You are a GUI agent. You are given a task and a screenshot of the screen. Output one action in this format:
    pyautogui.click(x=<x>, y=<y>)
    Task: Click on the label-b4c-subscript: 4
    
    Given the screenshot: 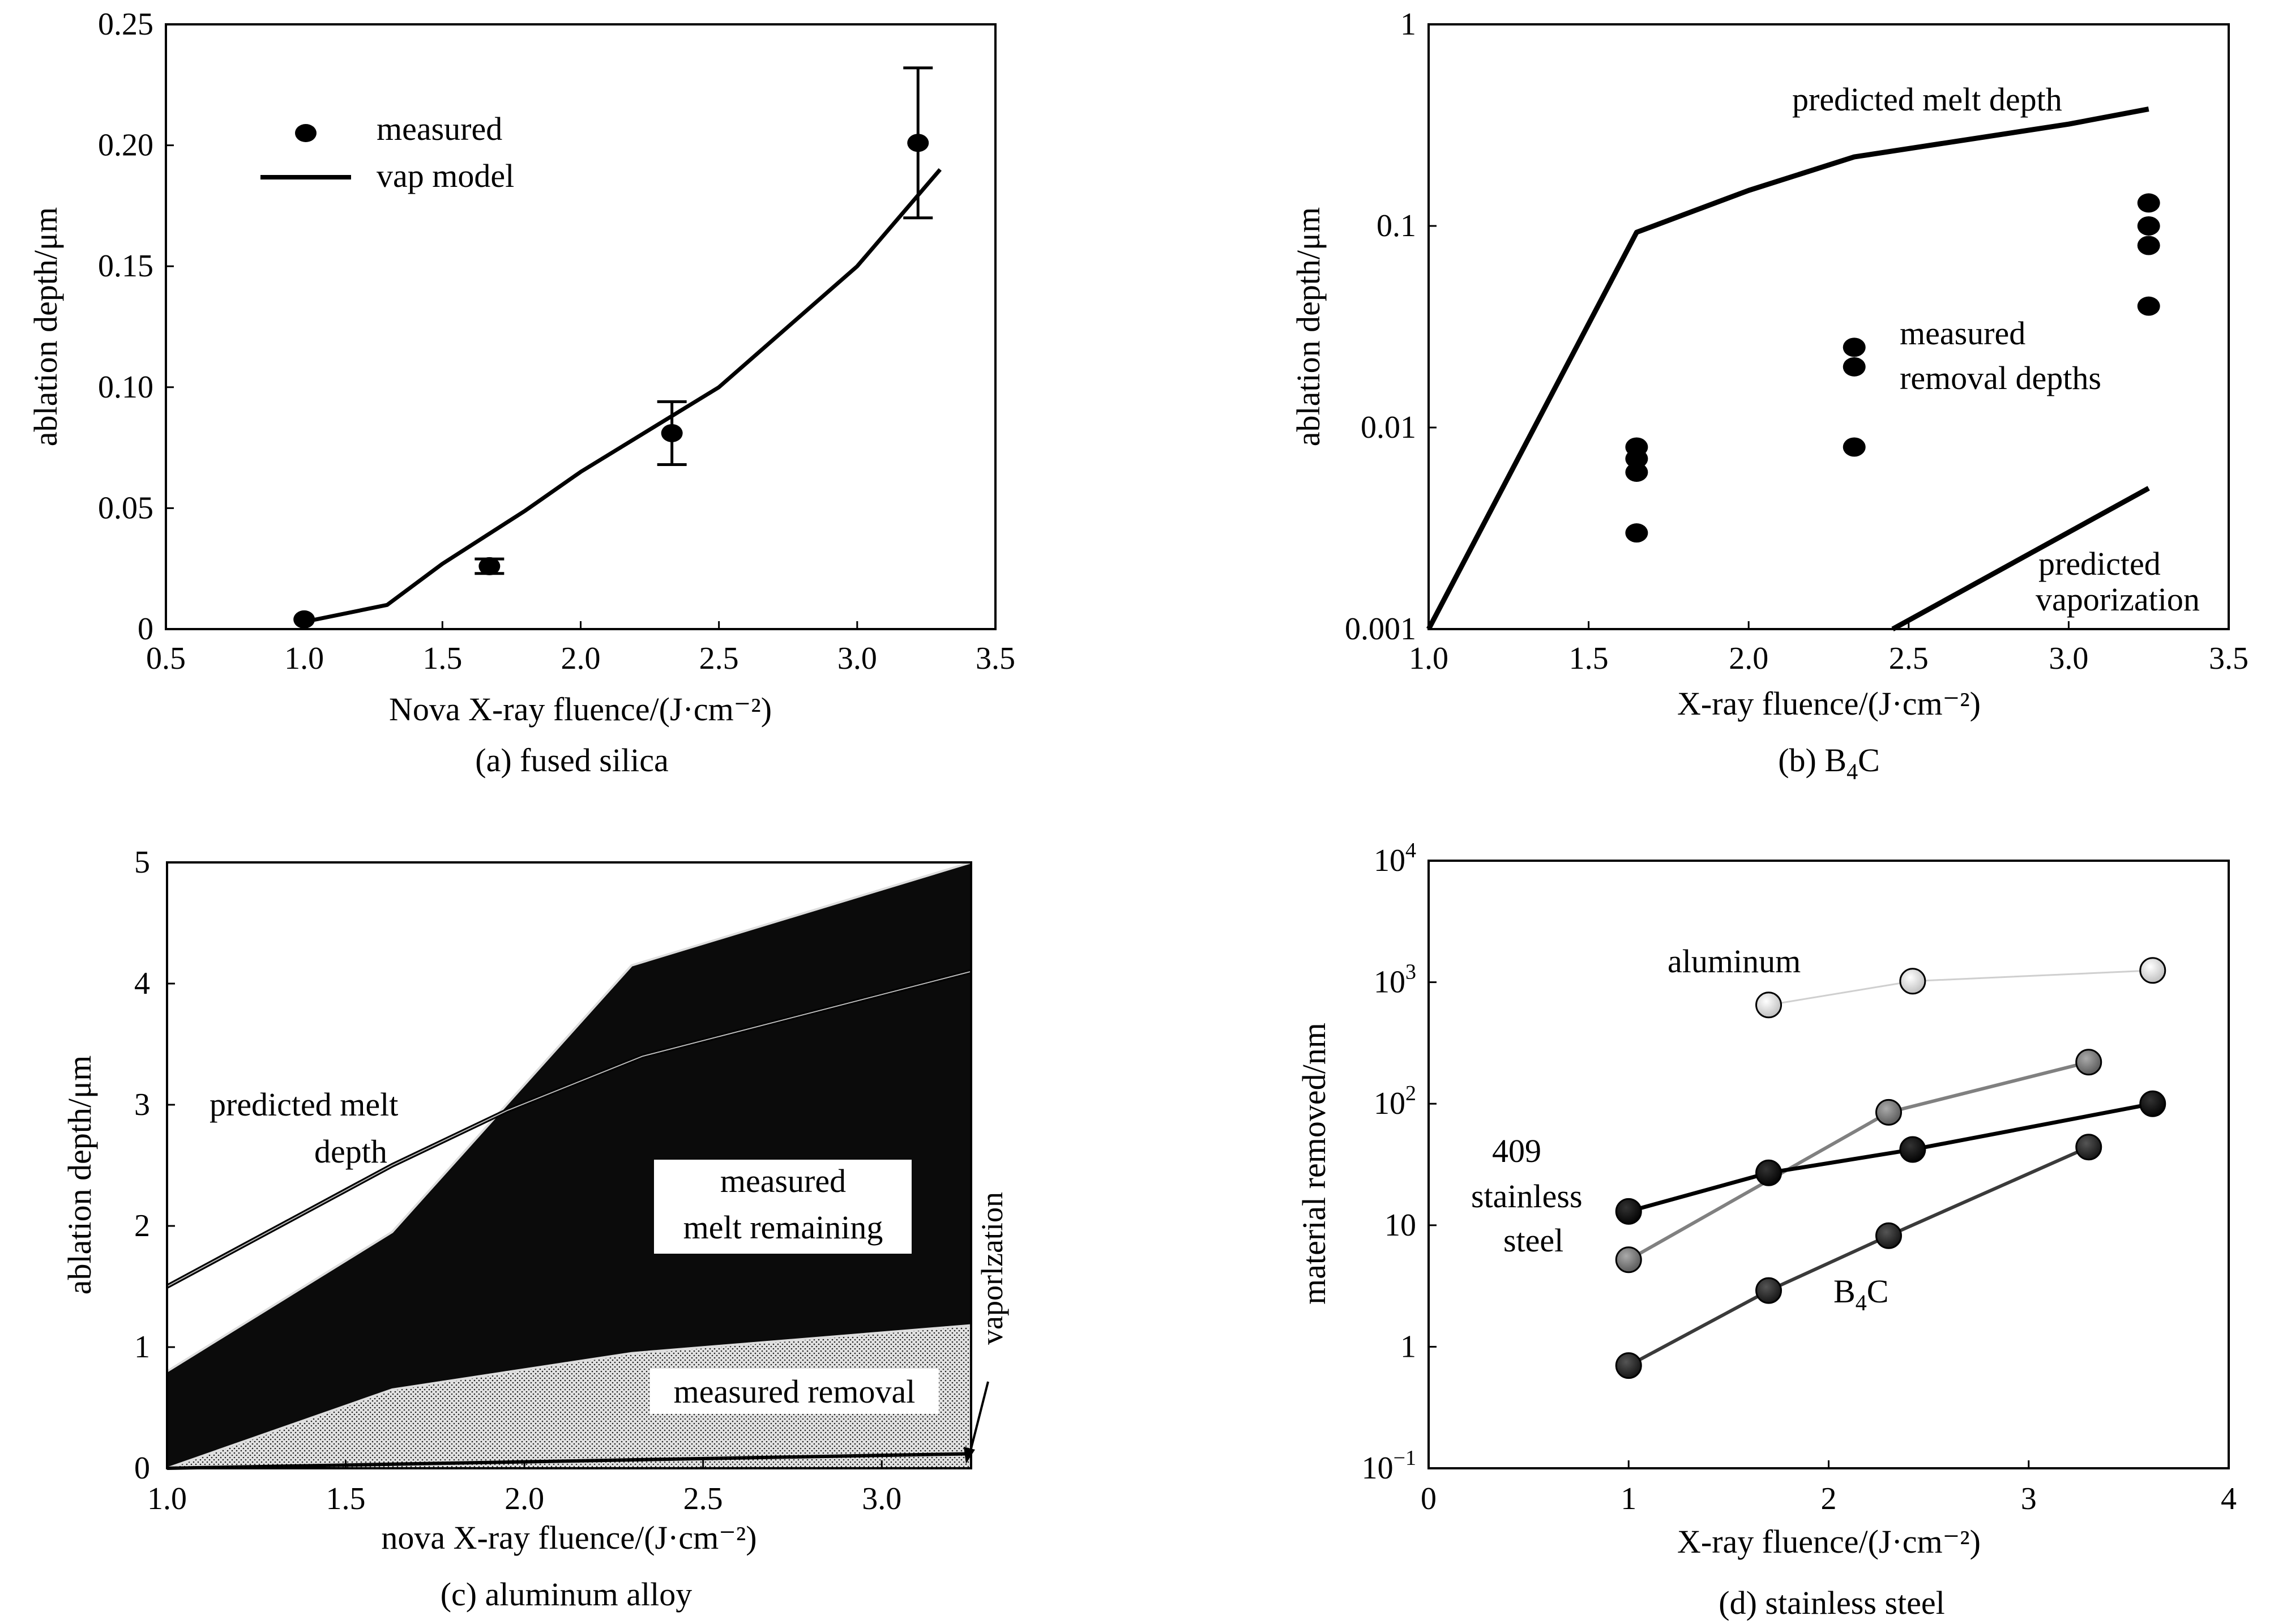 What is the action you would take?
    pyautogui.click(x=1861, y=1302)
    